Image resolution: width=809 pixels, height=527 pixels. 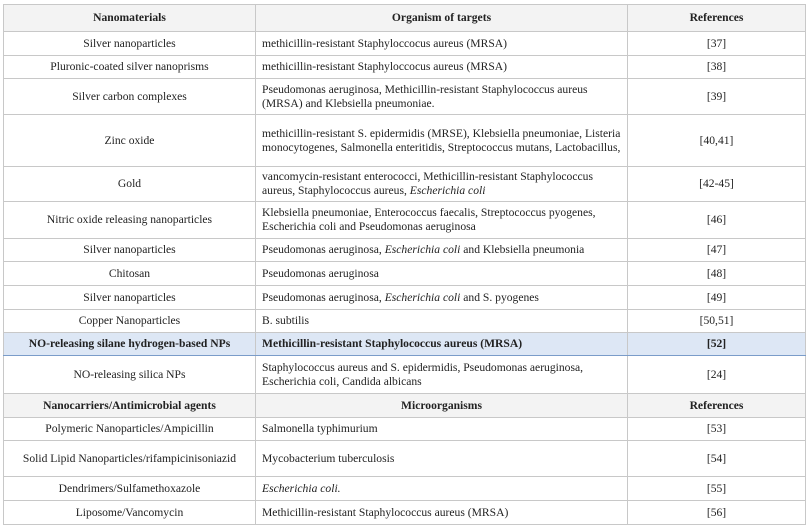 What do you see at coordinates (441, 321) in the screenshot?
I see `organism-cell: B. subtilis` at bounding box center [441, 321].